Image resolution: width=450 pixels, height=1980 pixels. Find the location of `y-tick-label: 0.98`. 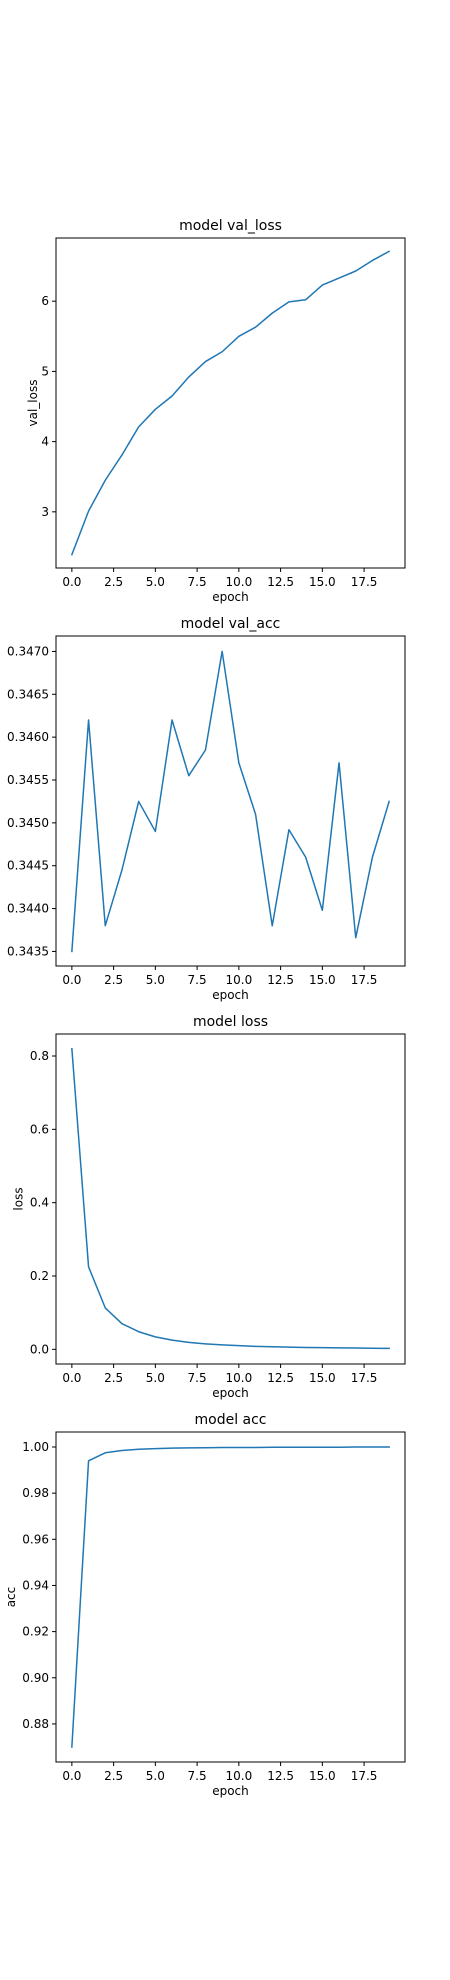

y-tick-label: 0.98 is located at coordinates (35, 1493).